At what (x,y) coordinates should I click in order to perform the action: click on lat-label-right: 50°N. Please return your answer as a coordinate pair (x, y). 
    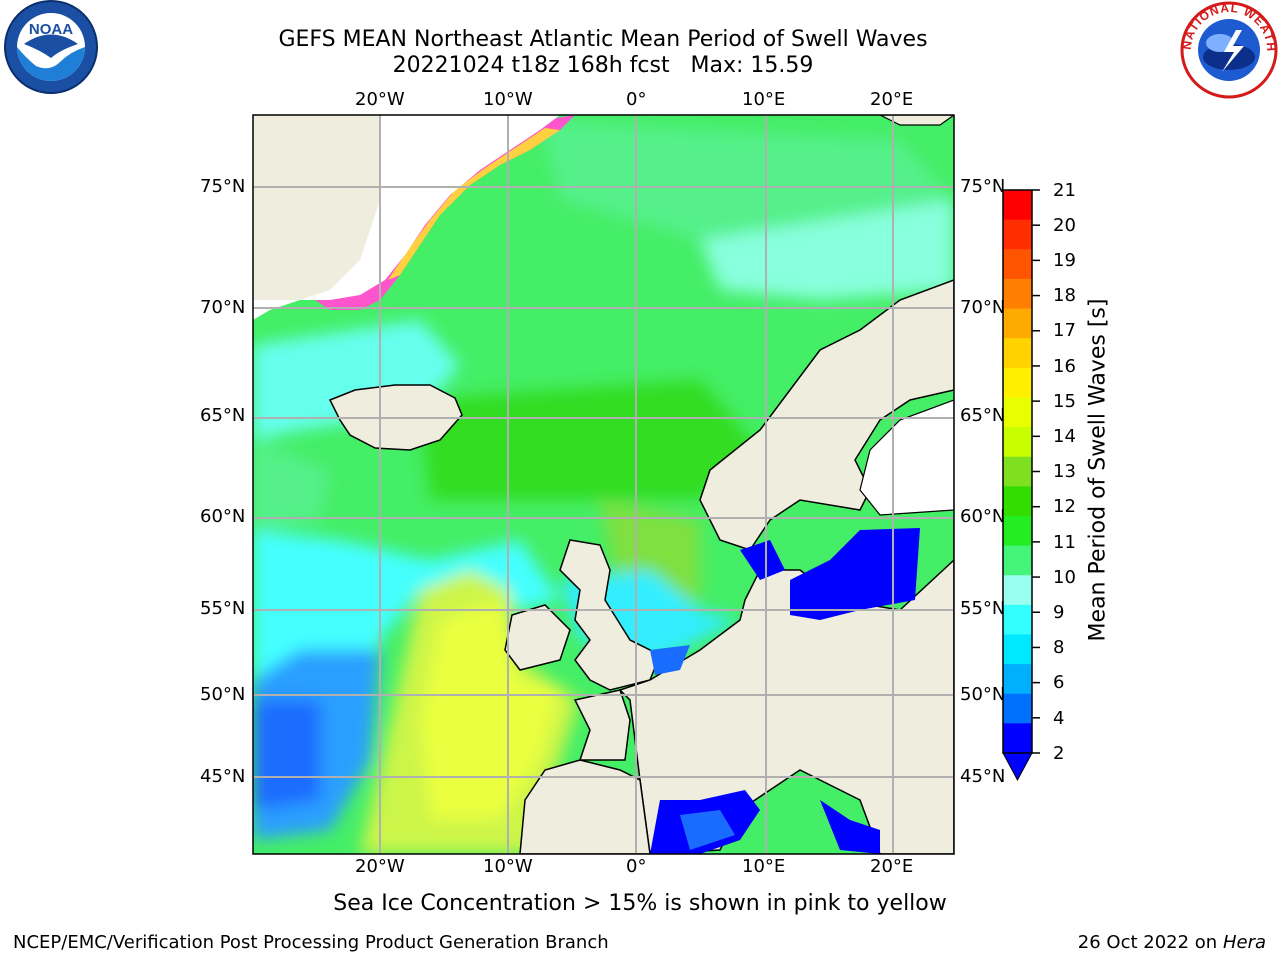
    Looking at the image, I should click on (983, 694).